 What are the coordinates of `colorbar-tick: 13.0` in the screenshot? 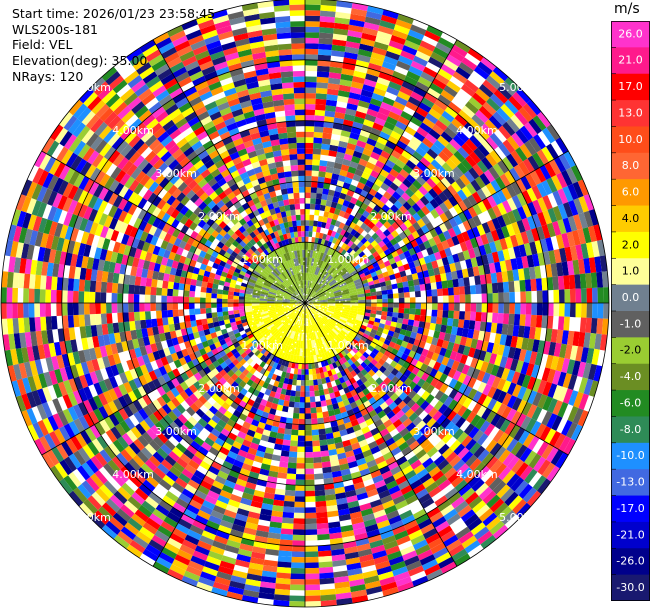 It's located at (630, 112).